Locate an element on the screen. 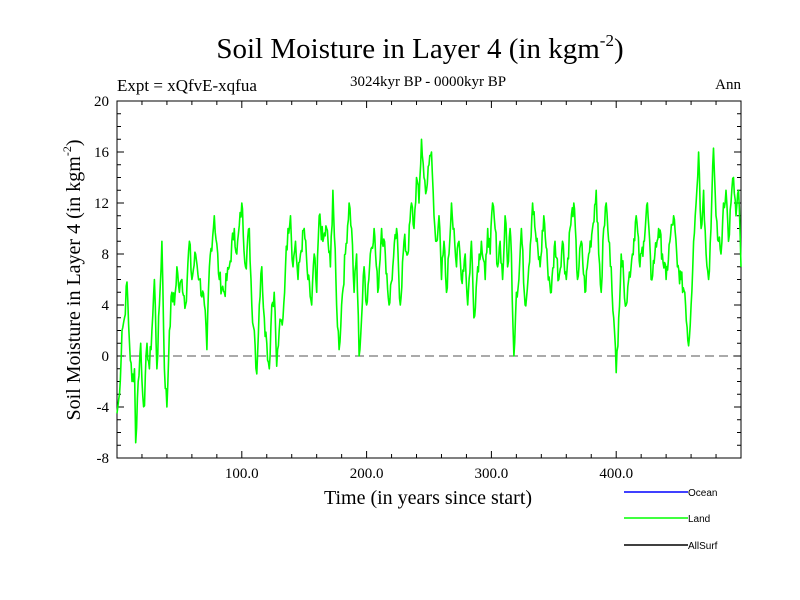 Image resolution: width=800 pixels, height=600 pixels. x-axis-label: Time (in years since start) is located at coordinates (428, 498).